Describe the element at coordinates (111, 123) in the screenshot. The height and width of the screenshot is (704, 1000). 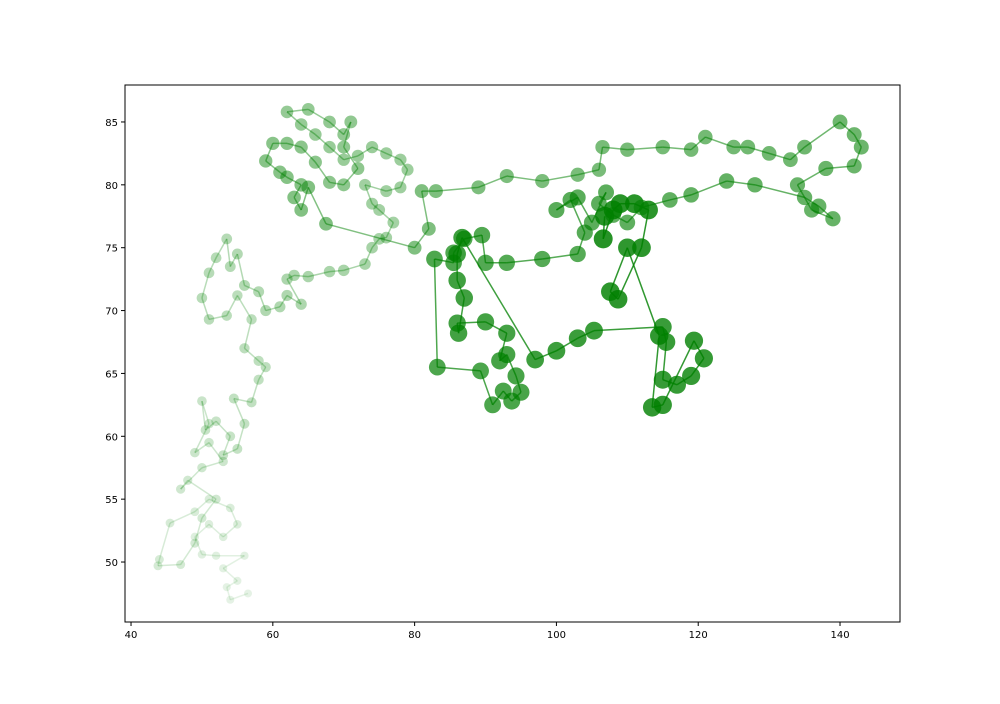
I see `y-tick-label: 85` at that location.